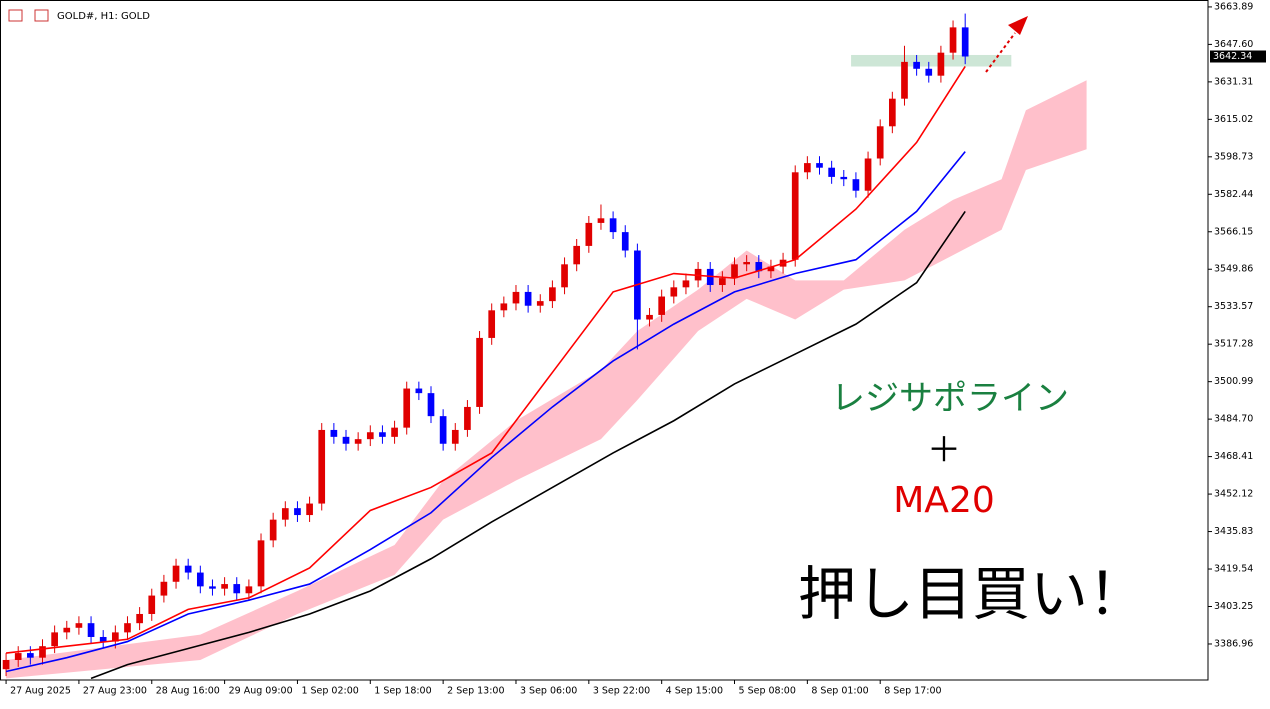  Describe the element at coordinates (944, 500) in the screenshot. I see `annotation: MA20` at that location.